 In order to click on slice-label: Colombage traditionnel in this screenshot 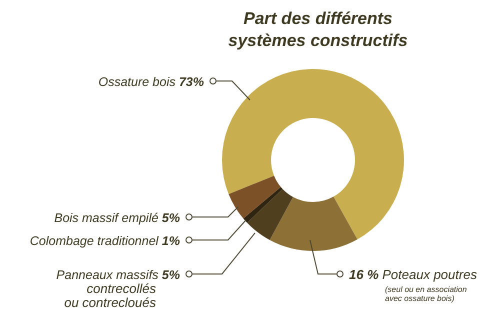, I will do `click(96, 241)`.